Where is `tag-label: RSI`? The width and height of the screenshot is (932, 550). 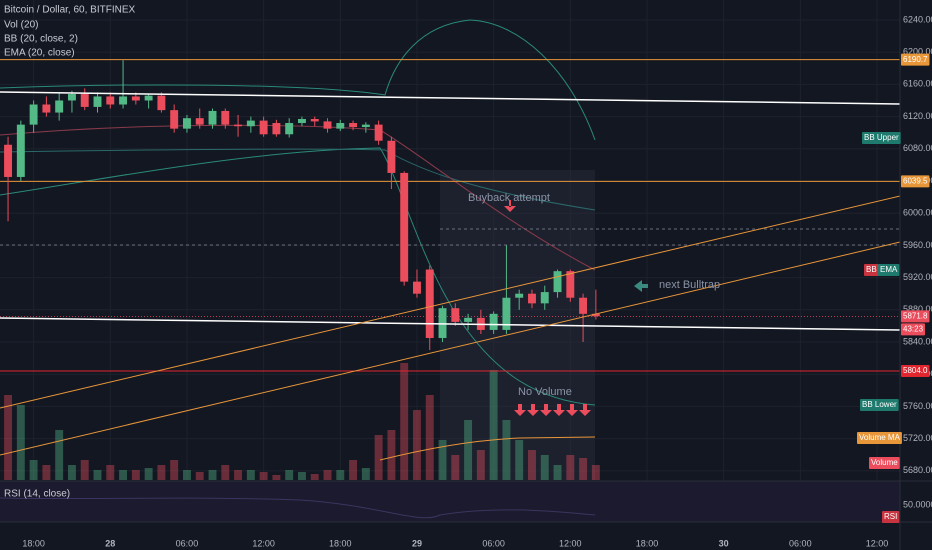 tag-label: RSI is located at coordinates (890, 516).